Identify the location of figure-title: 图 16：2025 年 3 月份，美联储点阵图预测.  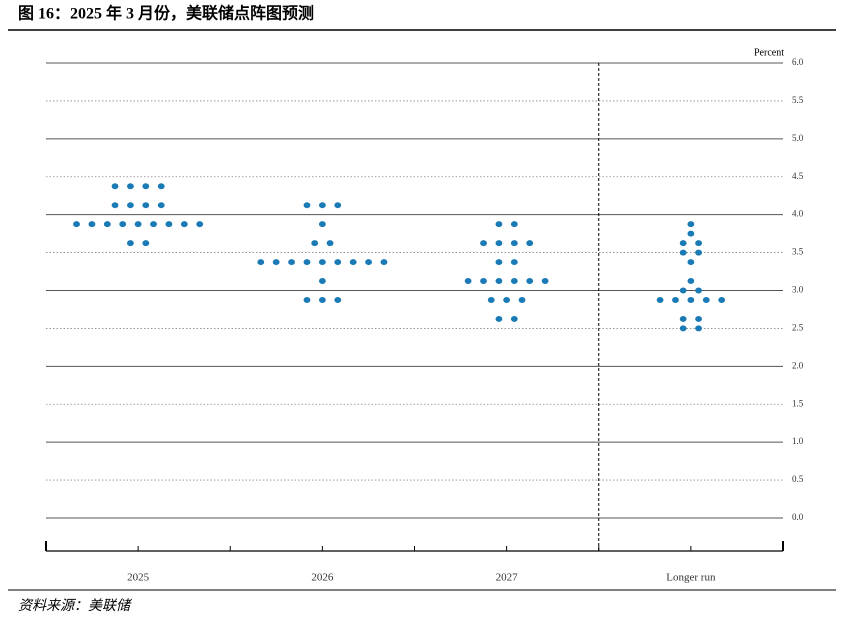
(166, 13).